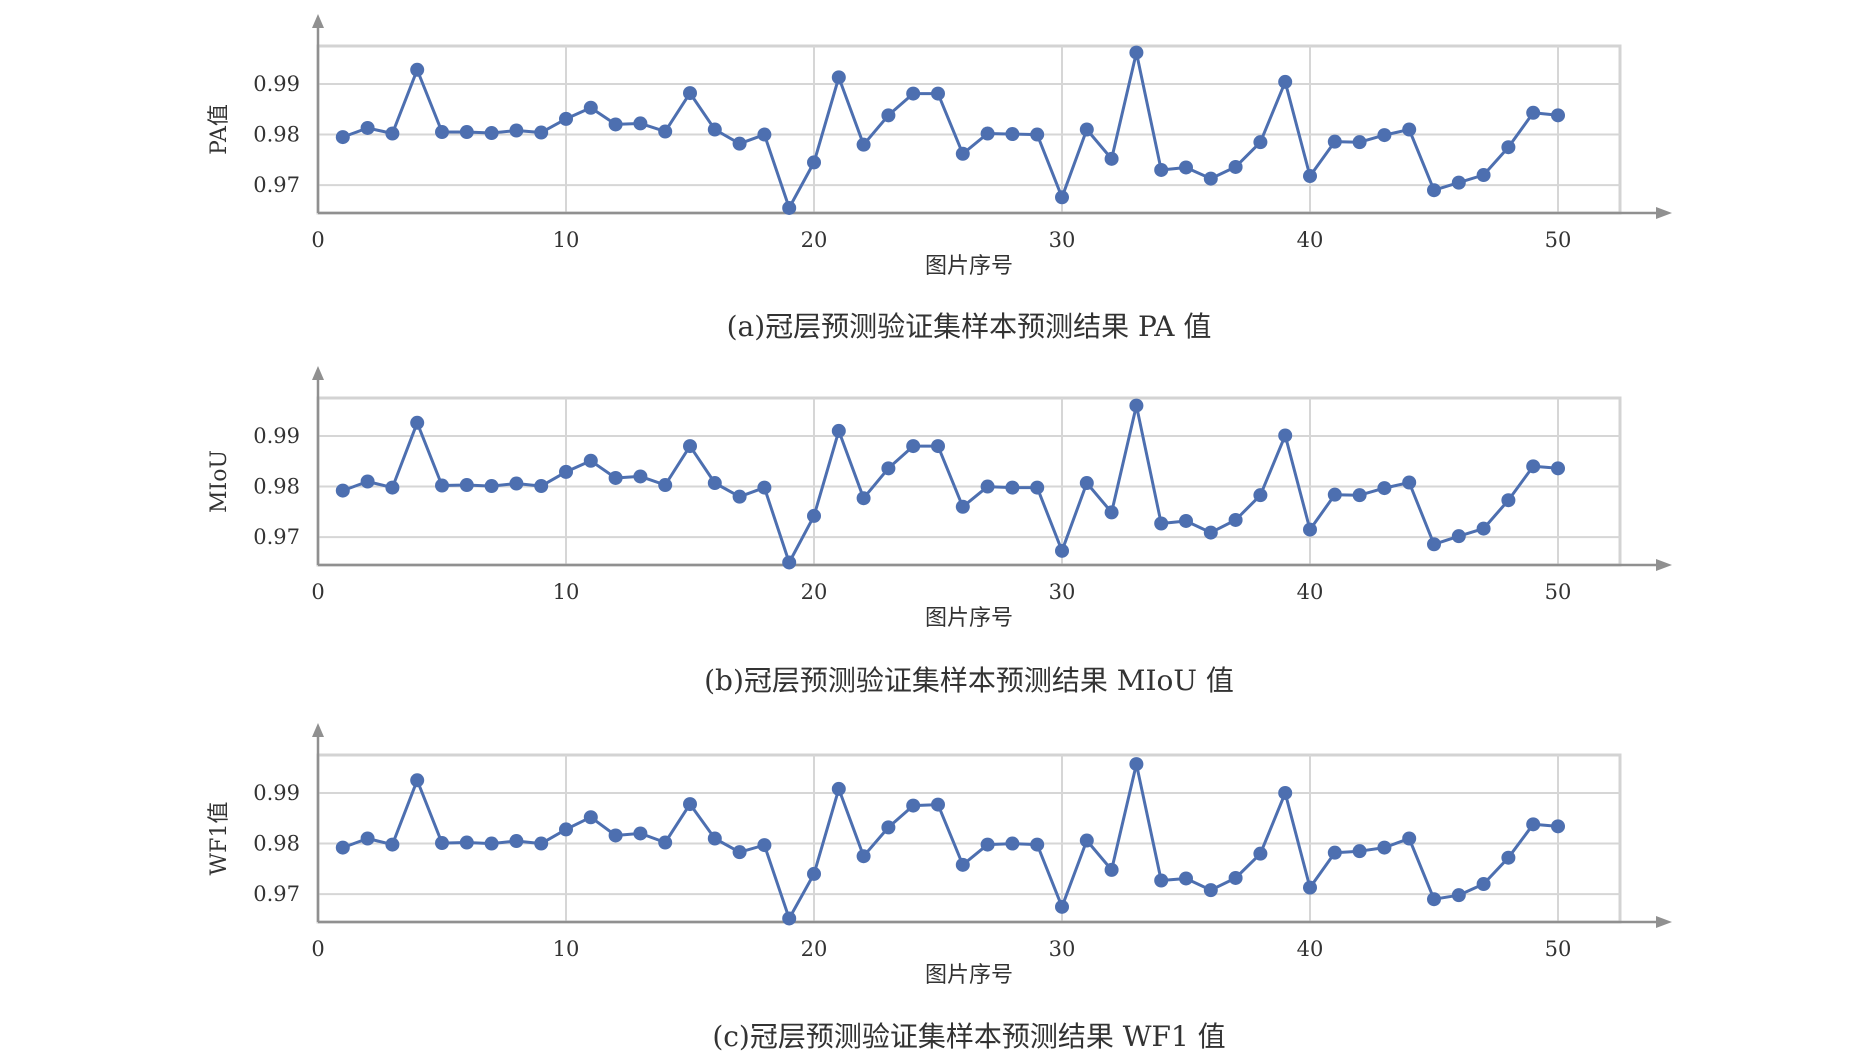 The image size is (1868, 1059). I want to click on figure-caption: (c)冠层预测验证集样本预测结果 WF1 值, so click(968, 1036).